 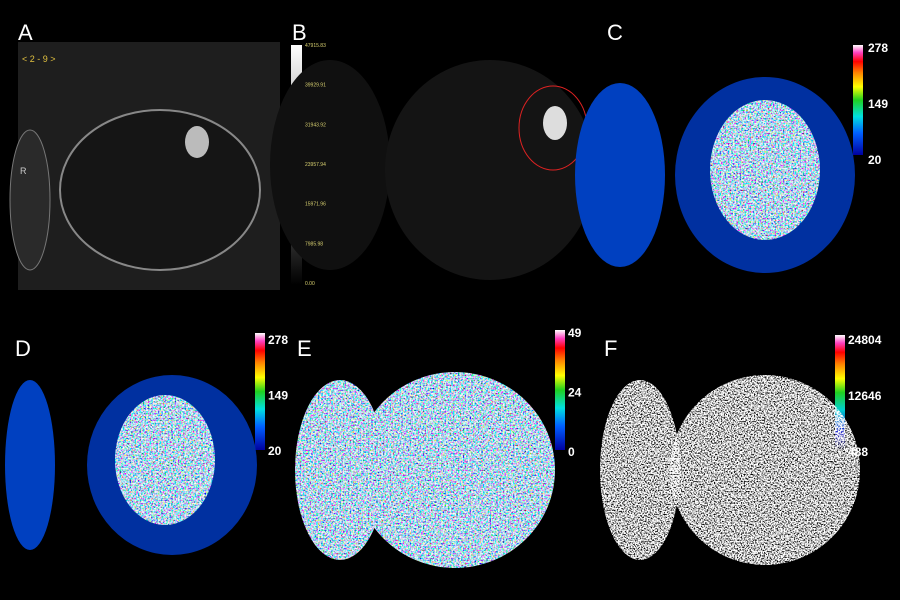 I want to click on colorbar-label: 15971.96, so click(x=315, y=205).